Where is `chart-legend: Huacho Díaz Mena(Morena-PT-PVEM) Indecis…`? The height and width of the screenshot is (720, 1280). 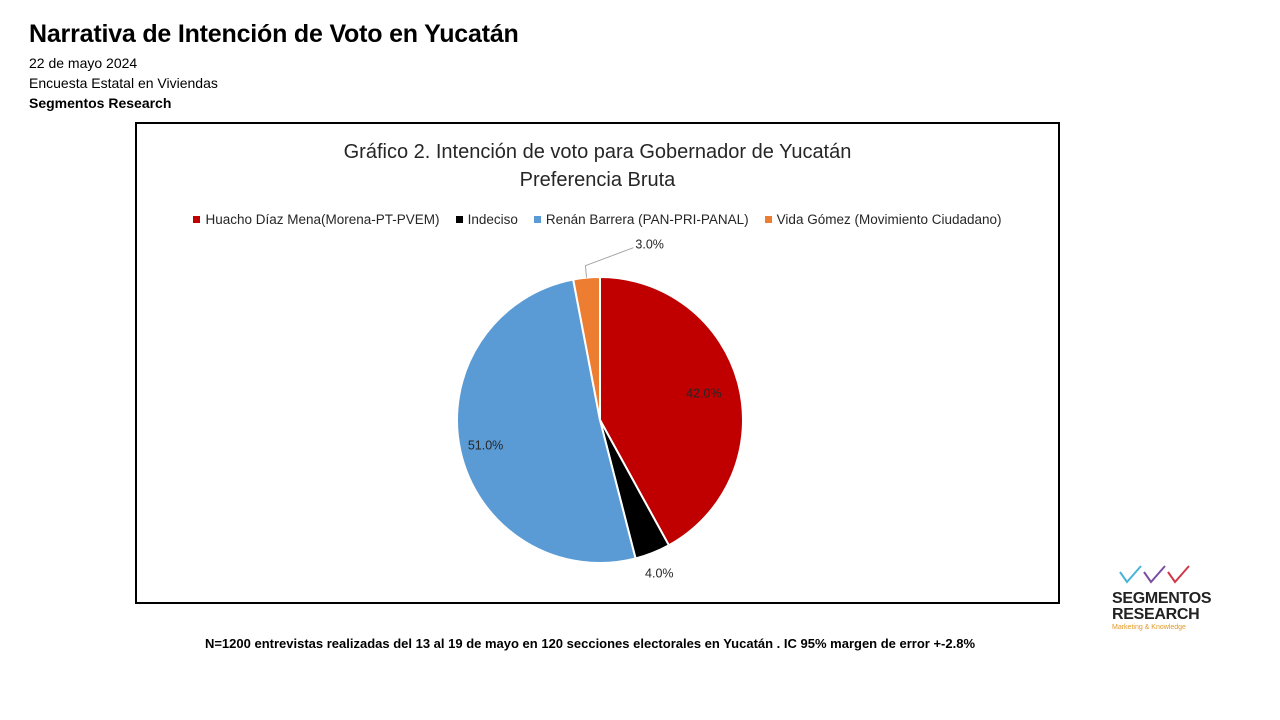
chart-legend: Huacho Díaz Mena(Morena-PT-PVEM) Indecis… is located at coordinates (597, 219).